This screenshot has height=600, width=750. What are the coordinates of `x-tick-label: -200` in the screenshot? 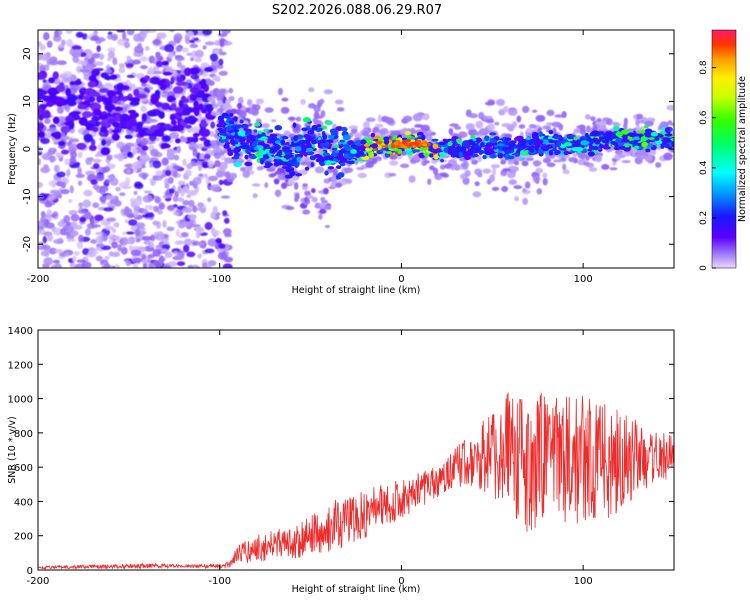 It's located at (38, 279).